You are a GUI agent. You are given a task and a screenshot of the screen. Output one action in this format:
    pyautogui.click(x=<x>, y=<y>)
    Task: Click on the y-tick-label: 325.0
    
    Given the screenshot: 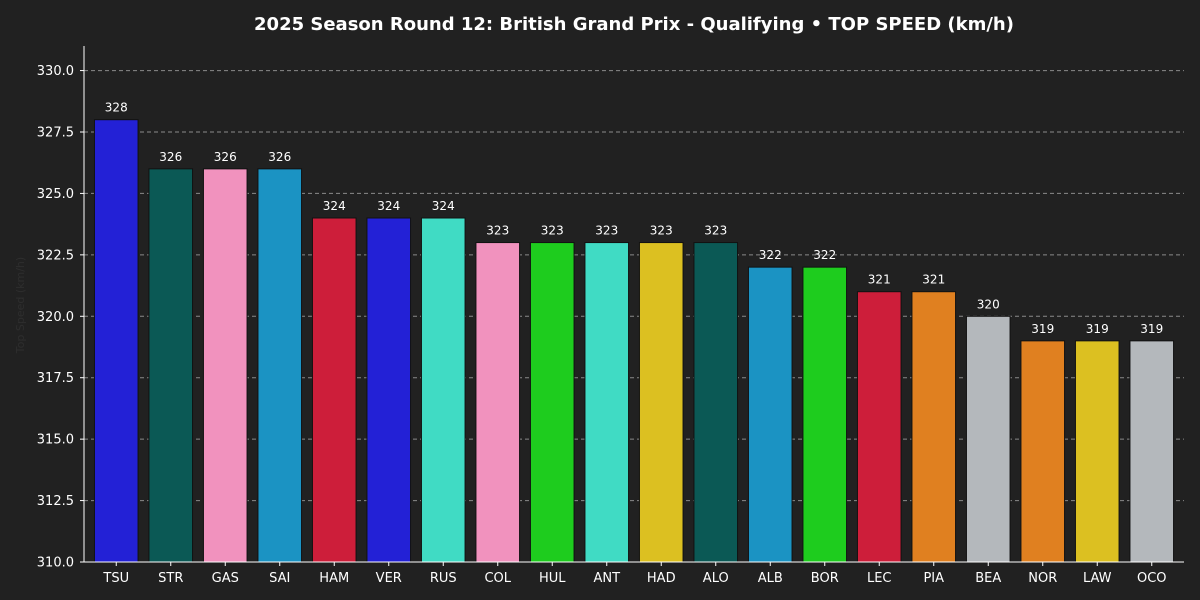 What is the action you would take?
    pyautogui.click(x=55, y=194)
    